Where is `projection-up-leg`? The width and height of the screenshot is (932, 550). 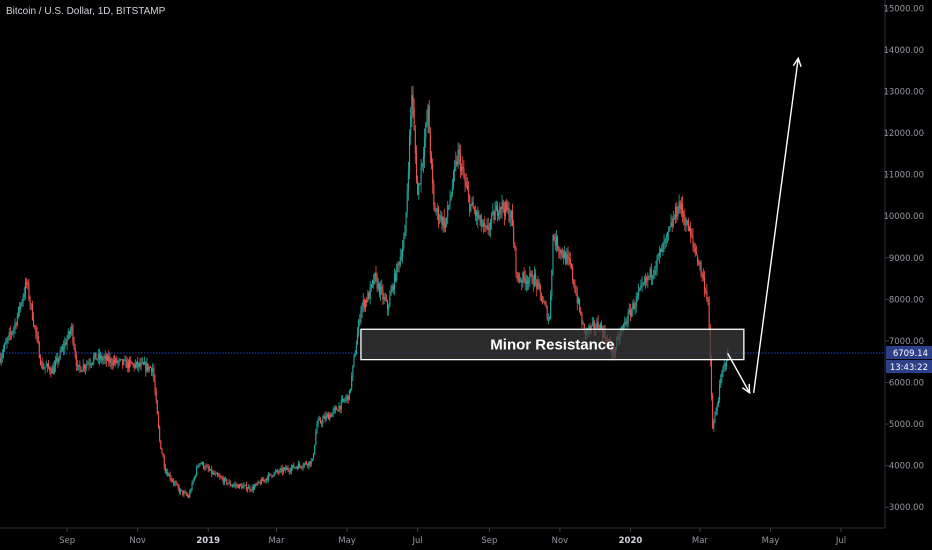
projection-up-leg is located at coordinates (775, 225).